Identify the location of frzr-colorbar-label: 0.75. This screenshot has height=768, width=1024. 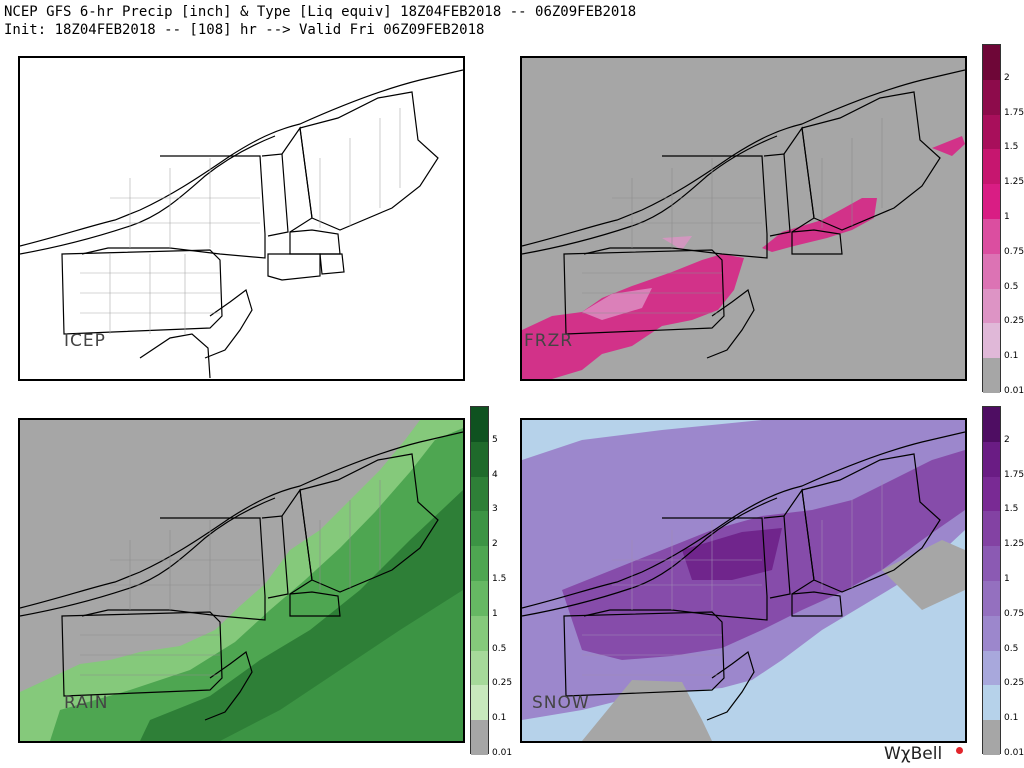
(1014, 251).